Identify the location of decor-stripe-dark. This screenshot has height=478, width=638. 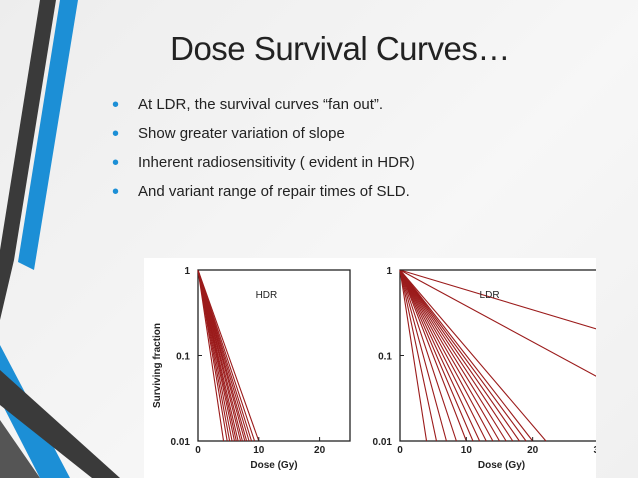
(28, 160).